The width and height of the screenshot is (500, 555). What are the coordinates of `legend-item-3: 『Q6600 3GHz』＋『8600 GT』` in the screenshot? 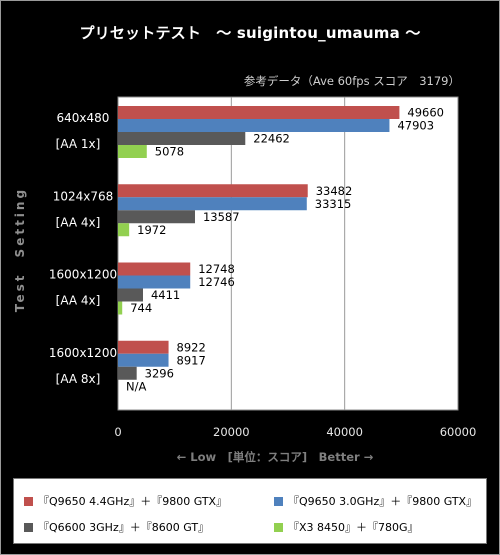 It's located at (116, 527).